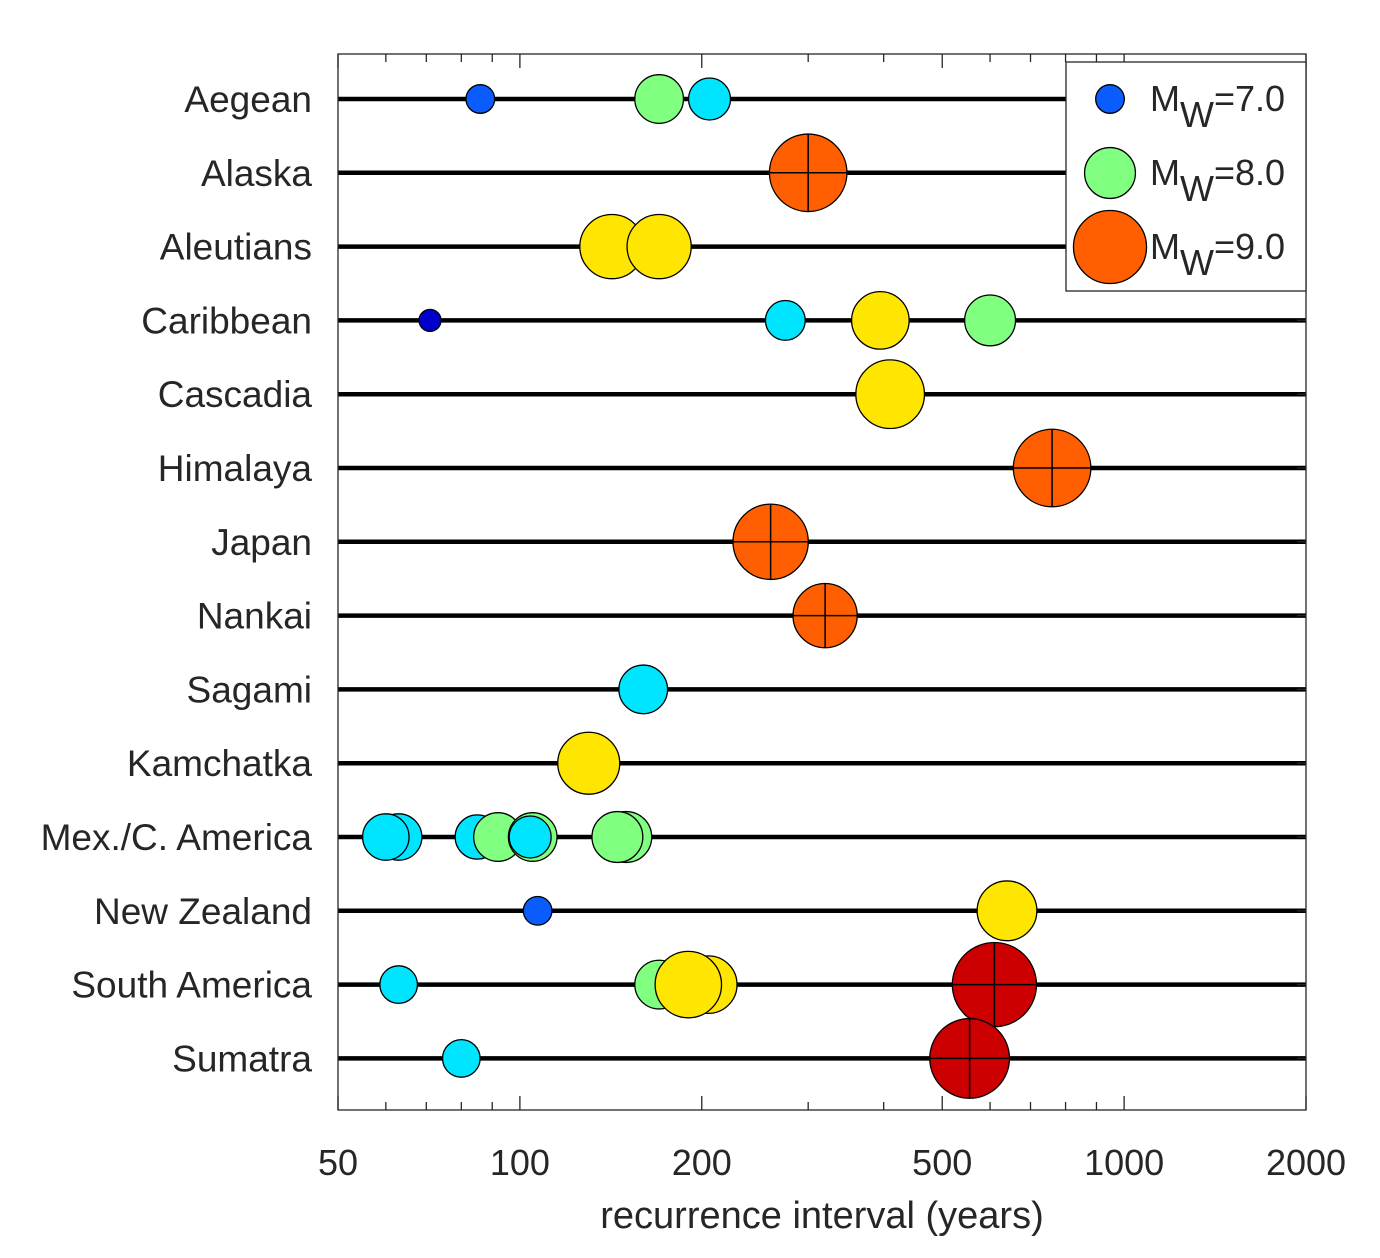  I want to click on x-tick-label: 50, so click(338, 1162).